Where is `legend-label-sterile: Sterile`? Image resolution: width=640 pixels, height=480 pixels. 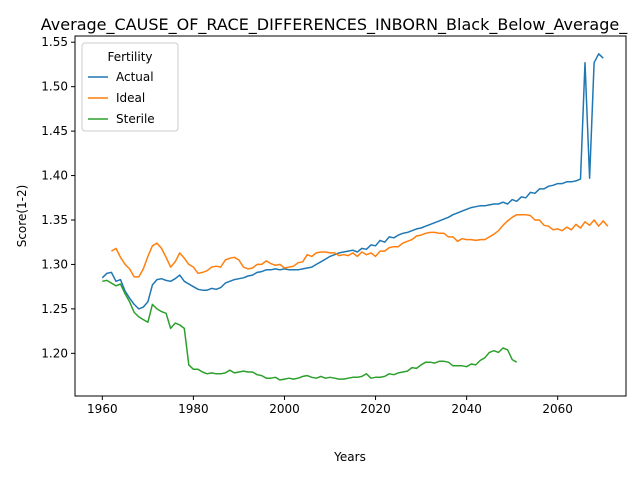 legend-label-sterile: Sterile is located at coordinates (135, 119).